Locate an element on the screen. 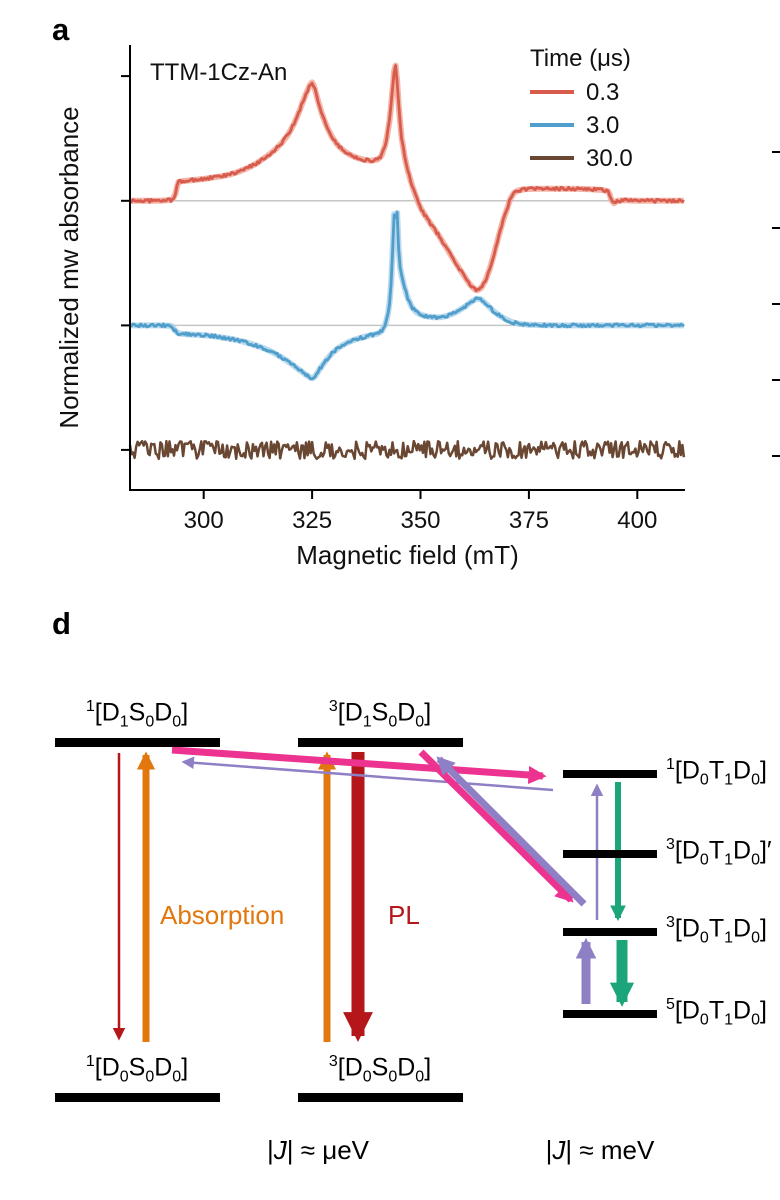  x-tick-label: 300 is located at coordinates (204, 520).